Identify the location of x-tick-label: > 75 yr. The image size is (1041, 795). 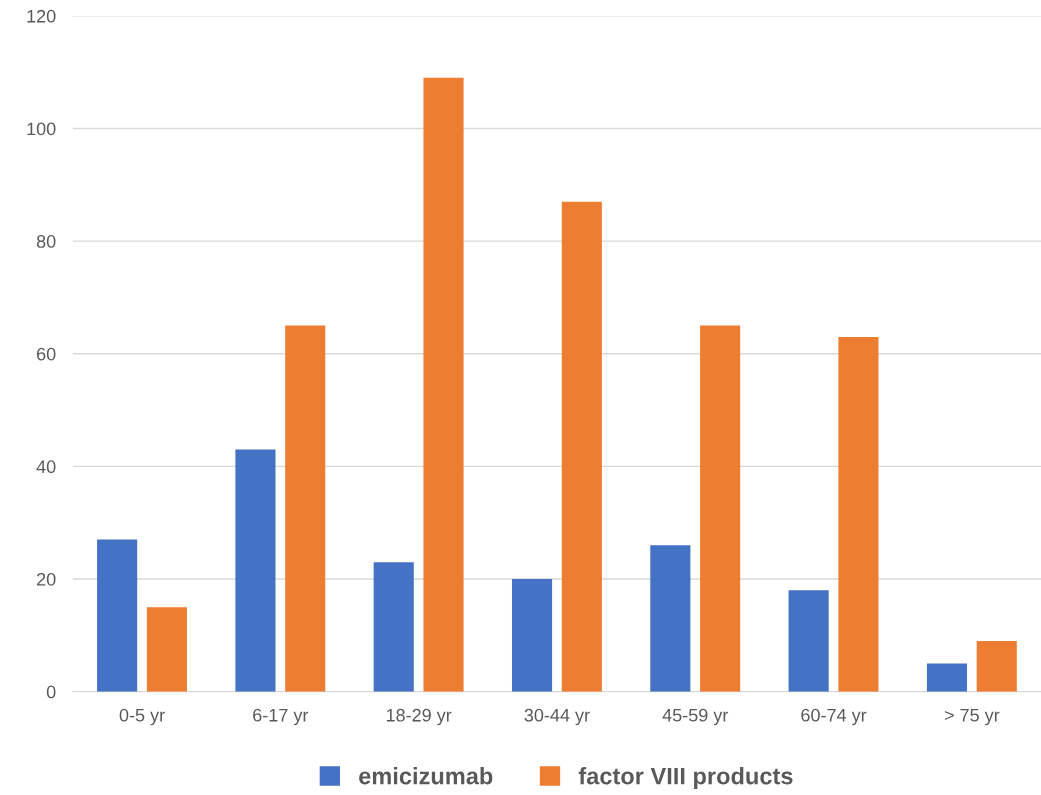
(972, 717).